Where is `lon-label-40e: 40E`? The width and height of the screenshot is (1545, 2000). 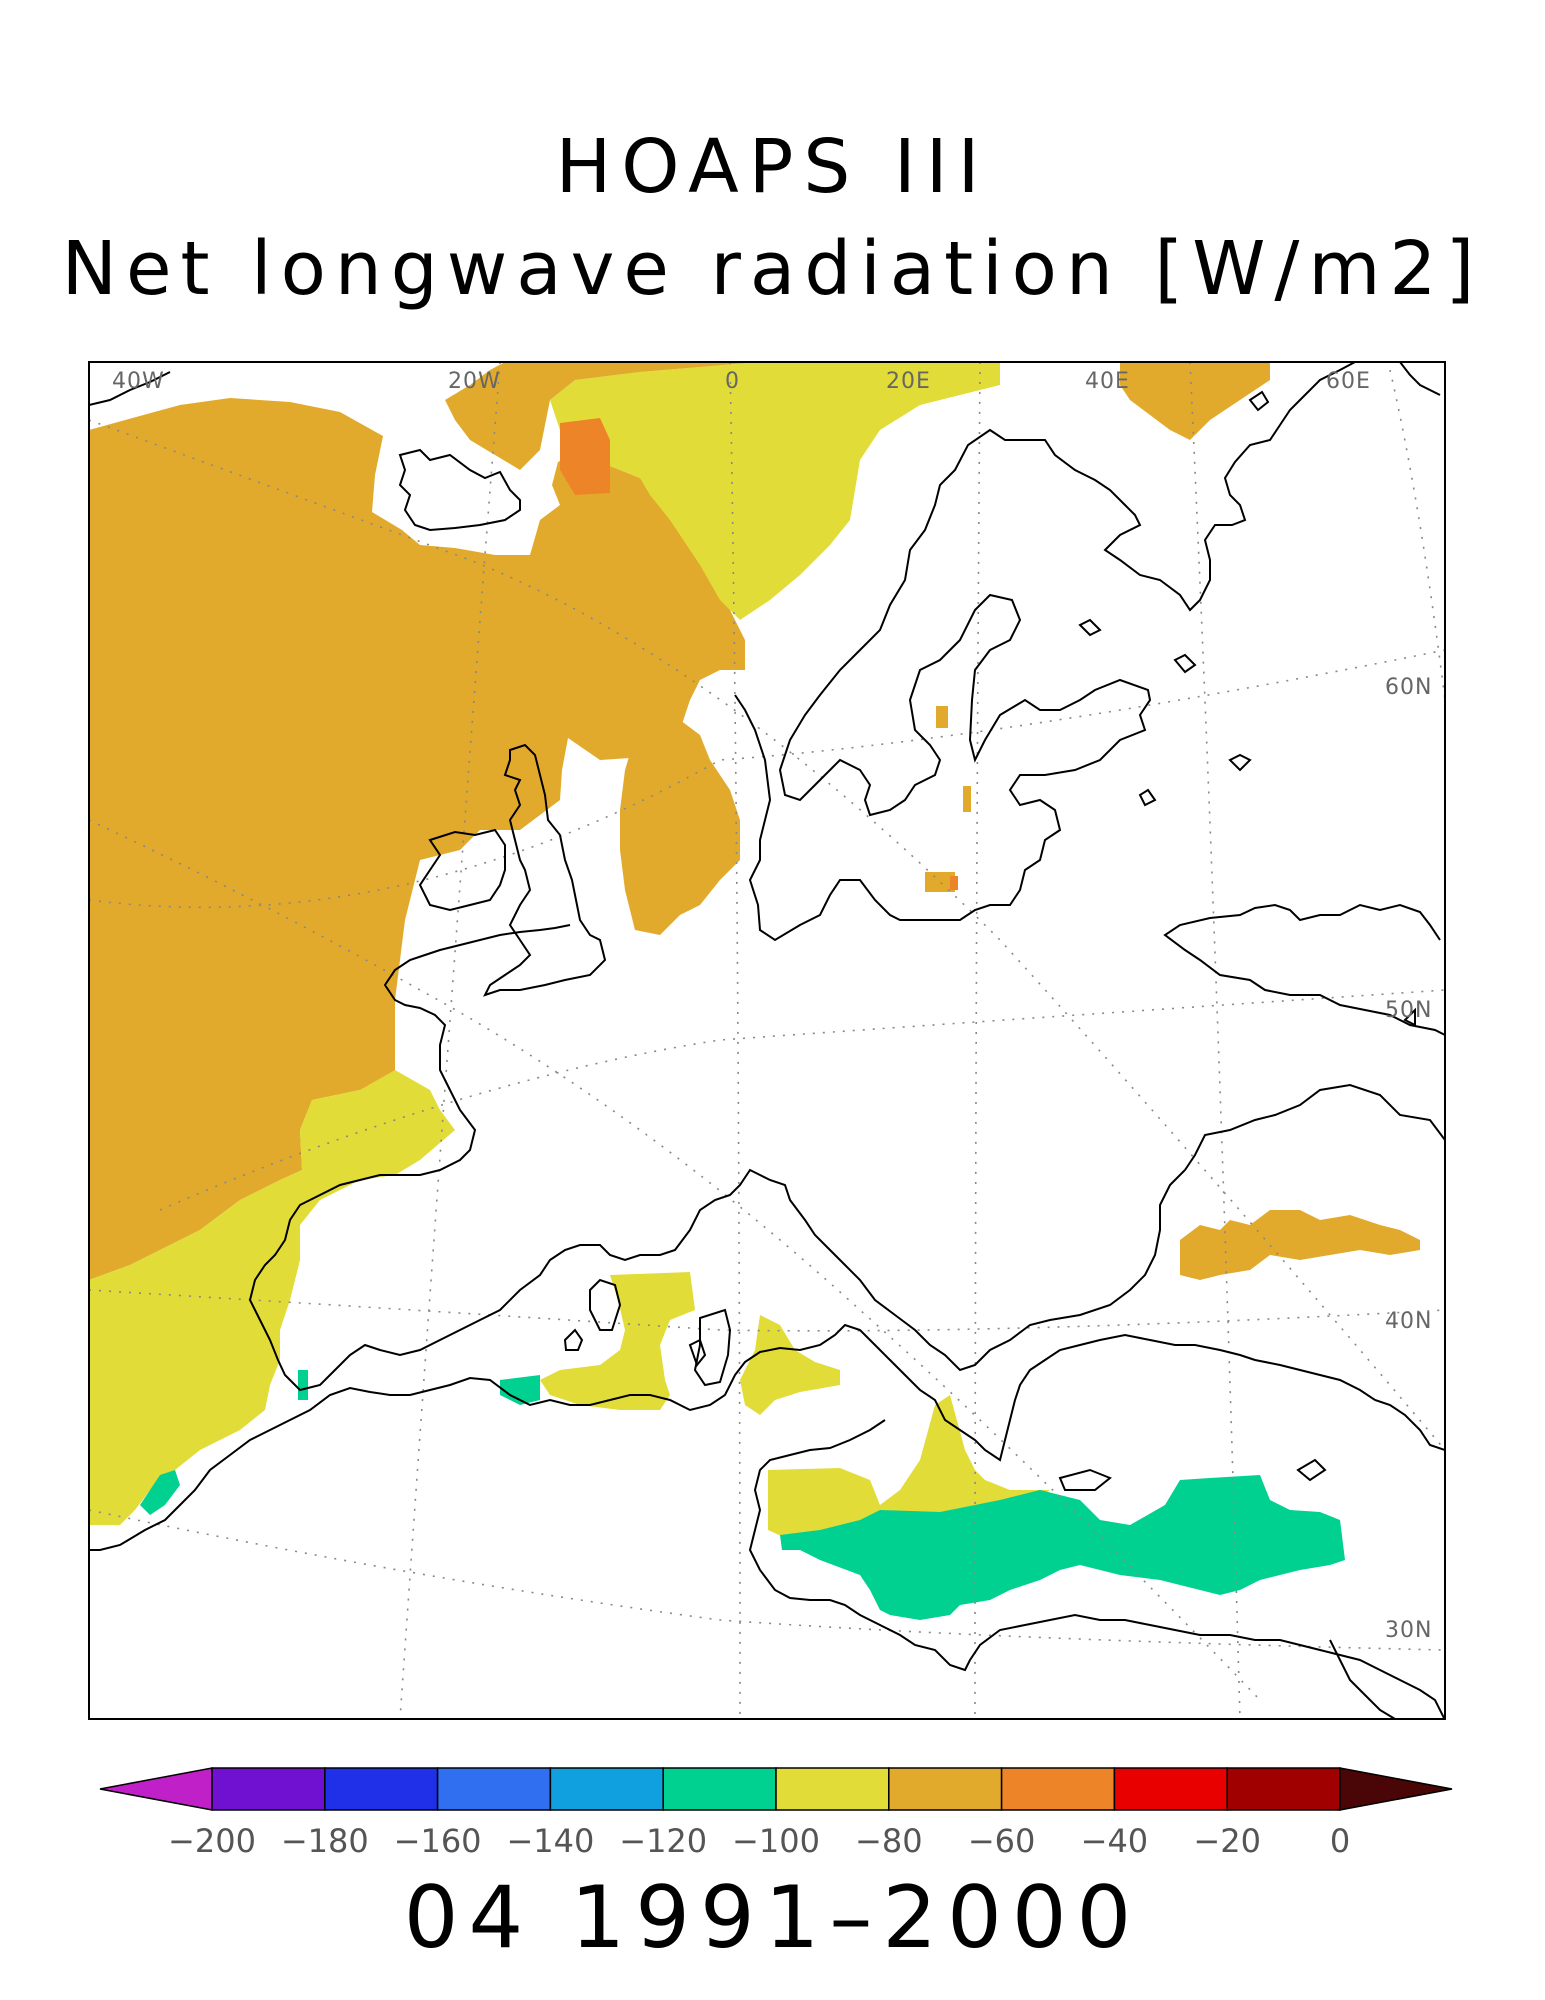
lon-label-40e: 40E is located at coordinates (1107, 381).